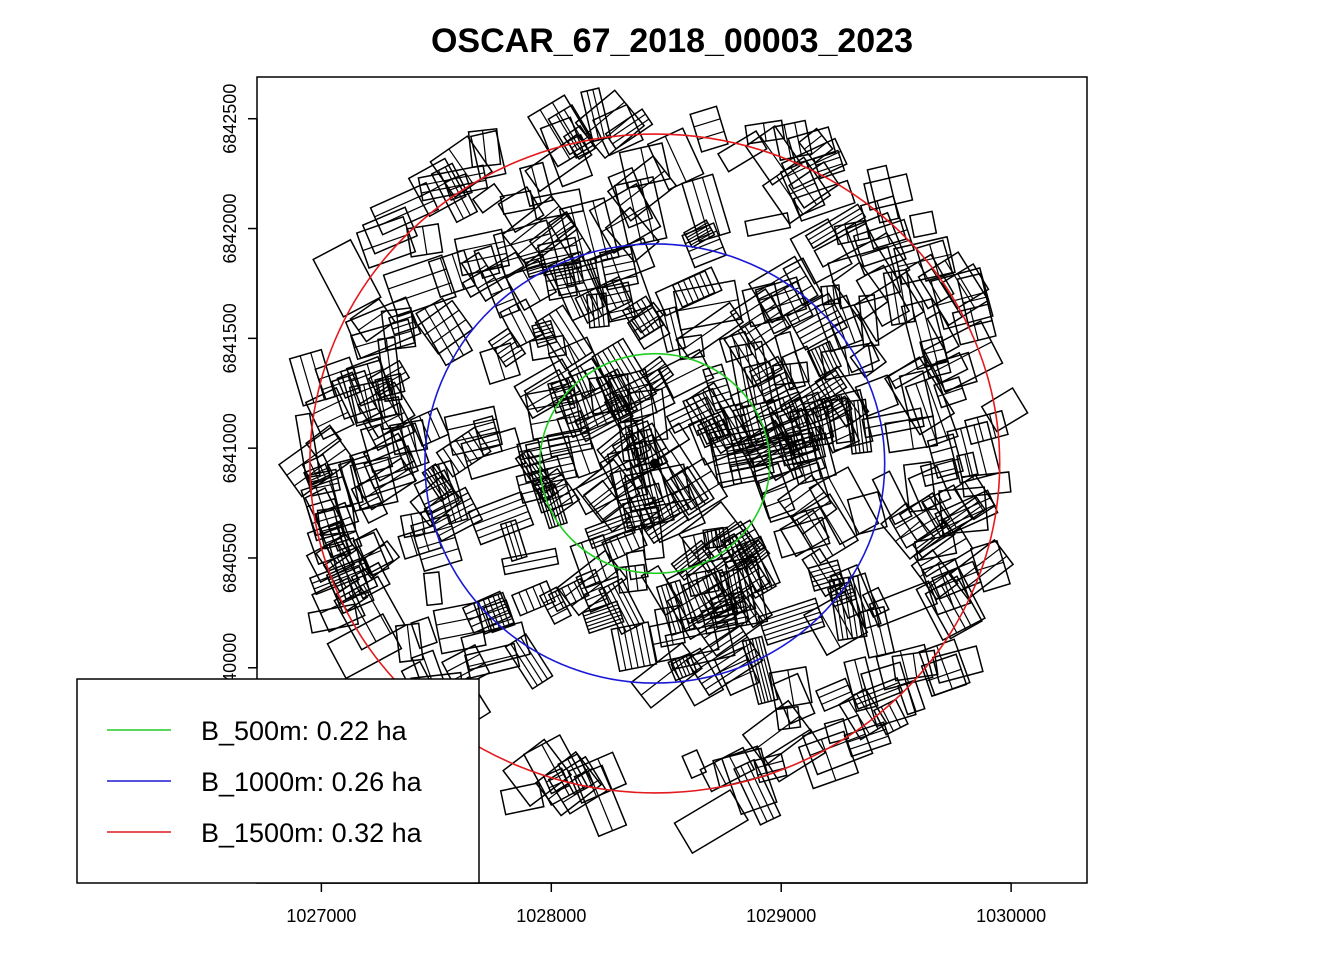 This screenshot has height=960, width=1344. What do you see at coordinates (312, 833) in the screenshot?
I see `legend-label-B_1500m: B_1500m: 0.32 ha` at bounding box center [312, 833].